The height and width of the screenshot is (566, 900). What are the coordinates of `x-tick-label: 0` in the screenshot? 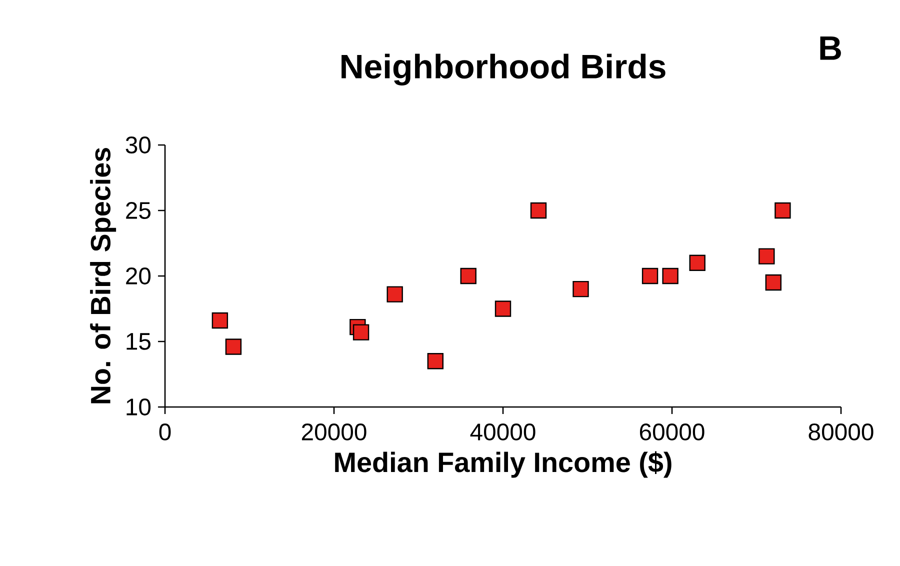 It's located at (165, 432).